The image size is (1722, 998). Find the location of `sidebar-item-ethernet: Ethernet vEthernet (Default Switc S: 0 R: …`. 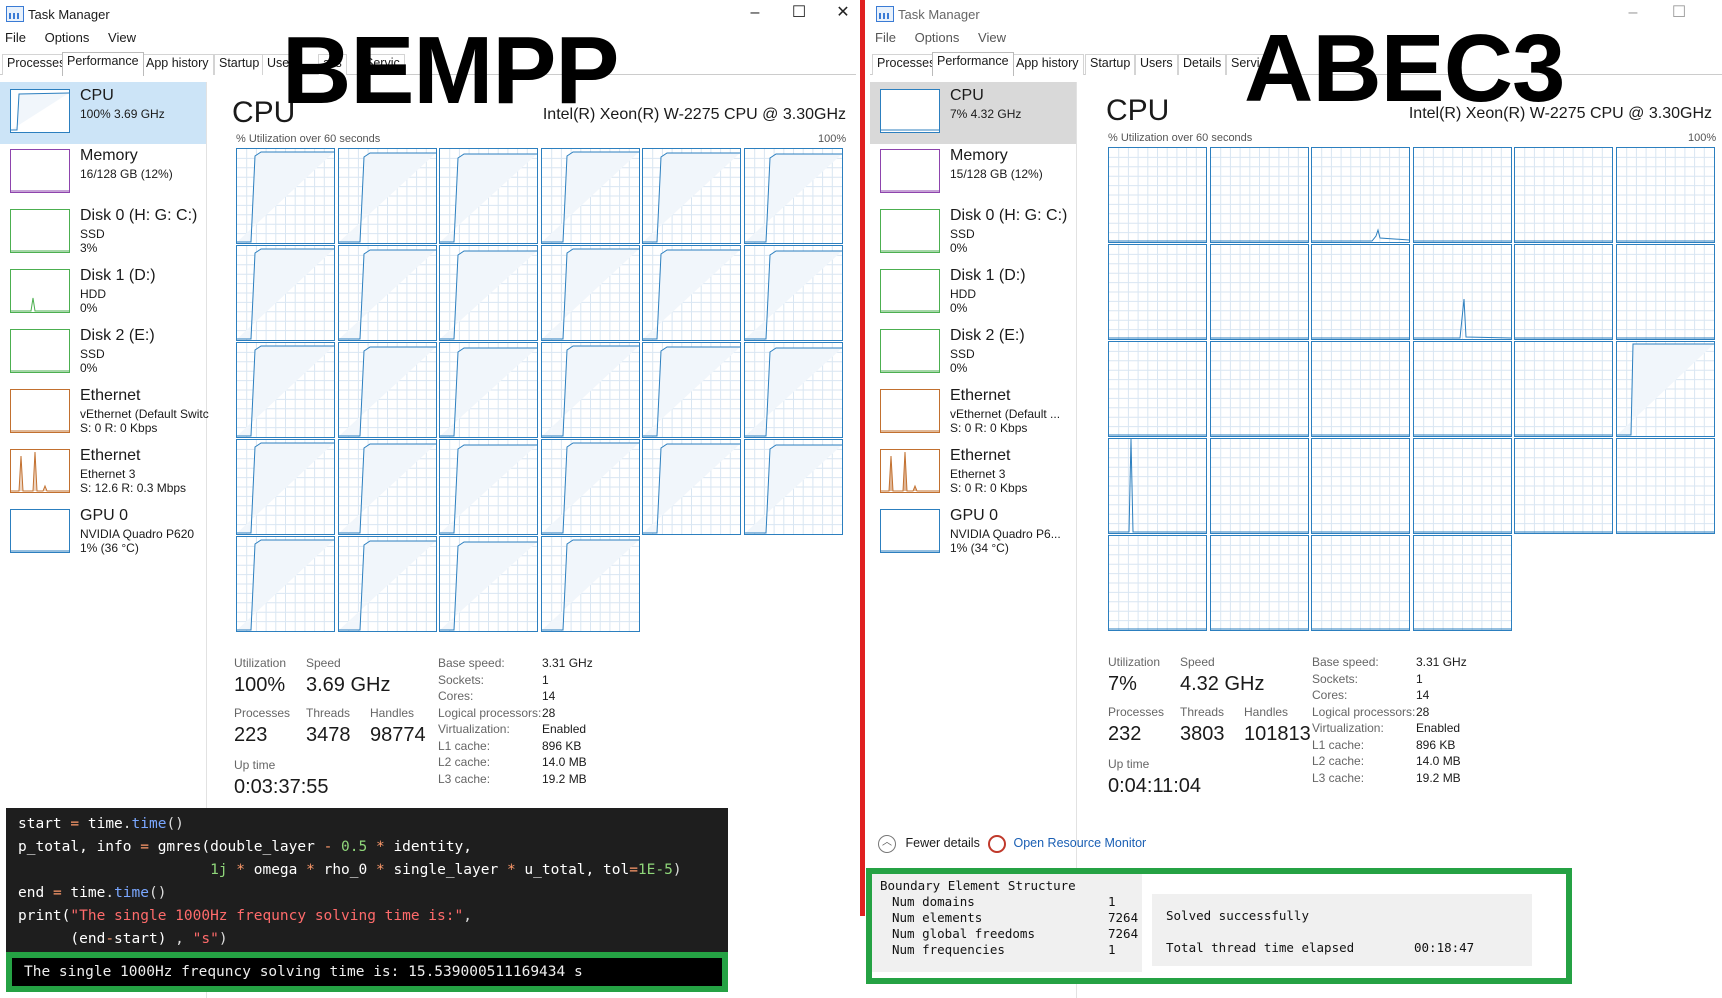

sidebar-item-ethernet: Ethernet vEthernet (Default Switc S: 0 R: … is located at coordinates (104, 413).